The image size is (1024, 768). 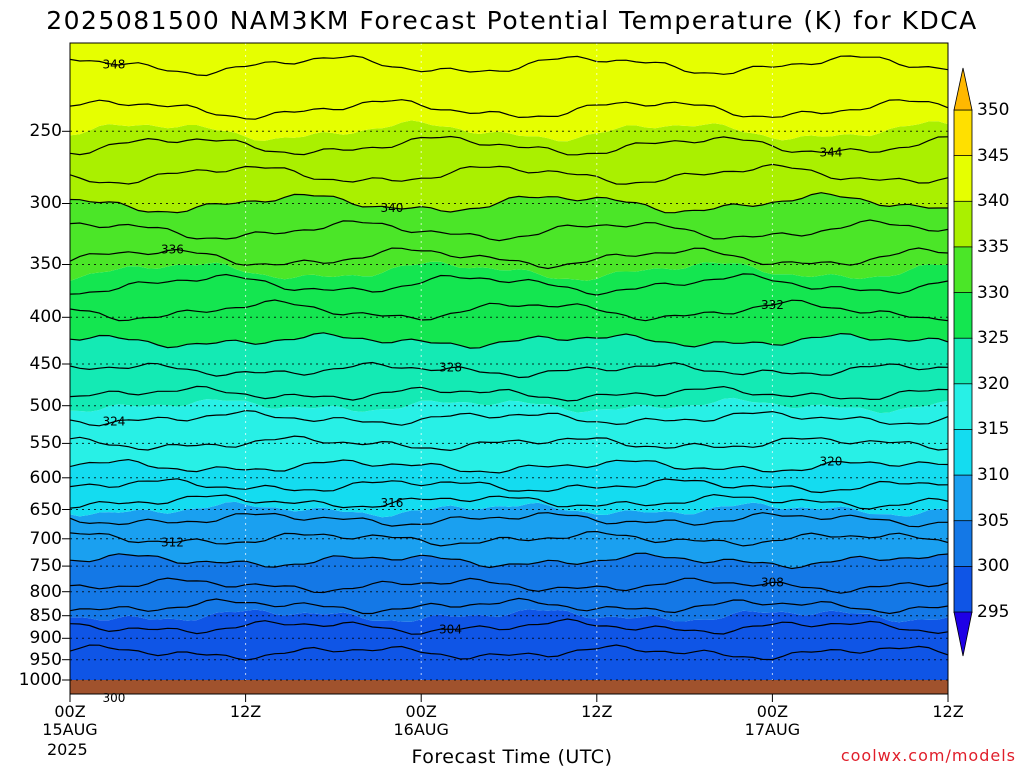 What do you see at coordinates (45, 317) in the screenshot?
I see `y-tick-label: 400` at bounding box center [45, 317].